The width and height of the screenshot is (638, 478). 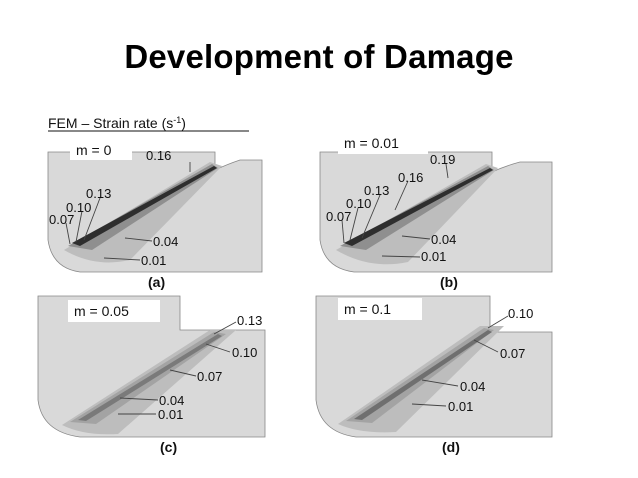 I want to click on contour-label-d-004: 0.04, so click(x=472, y=386).